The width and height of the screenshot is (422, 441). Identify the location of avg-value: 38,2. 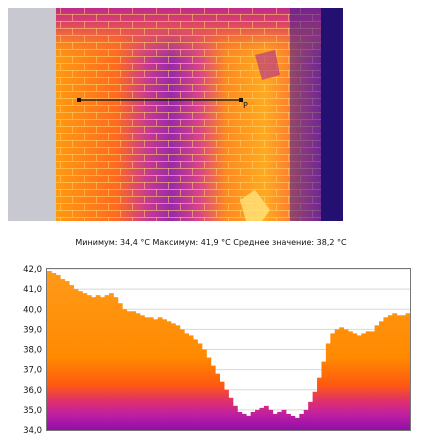
(325, 242).